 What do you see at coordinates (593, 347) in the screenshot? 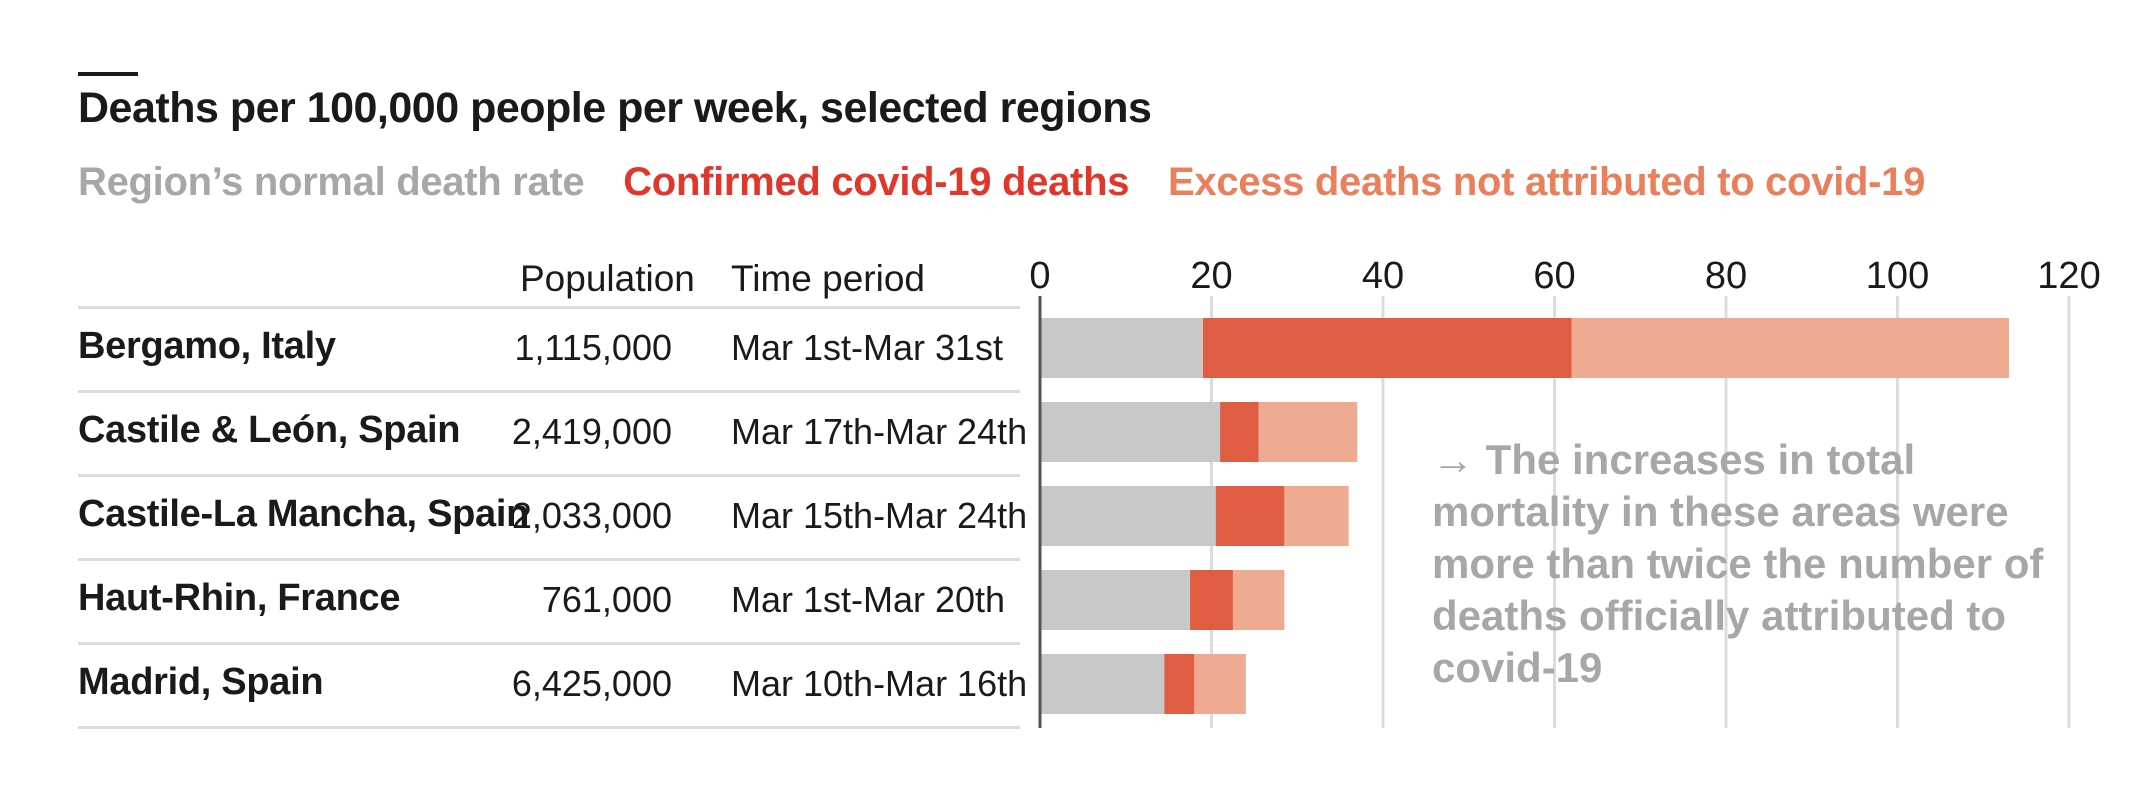
I see `row-population-bergamo: 1,115,000` at bounding box center [593, 347].